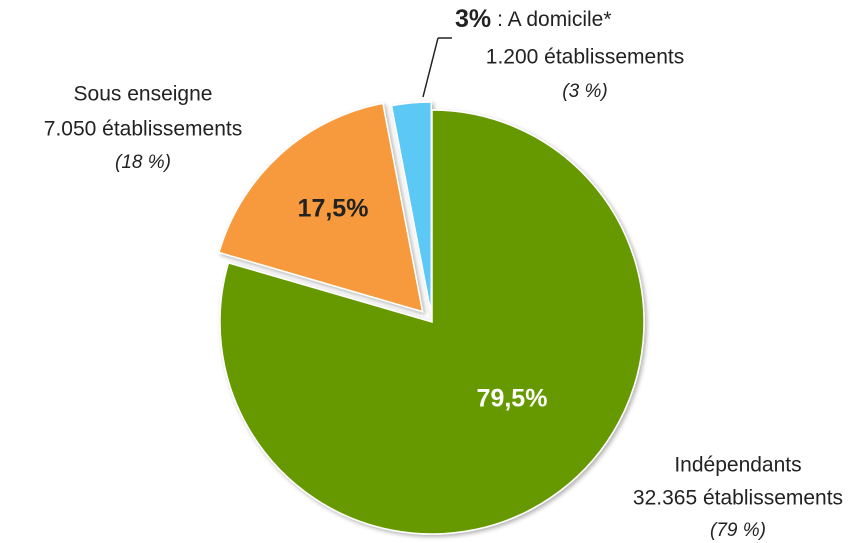 This screenshot has width=868, height=543. Describe the element at coordinates (143, 94) in the screenshot. I see `category-label: Sous enseigne` at that location.